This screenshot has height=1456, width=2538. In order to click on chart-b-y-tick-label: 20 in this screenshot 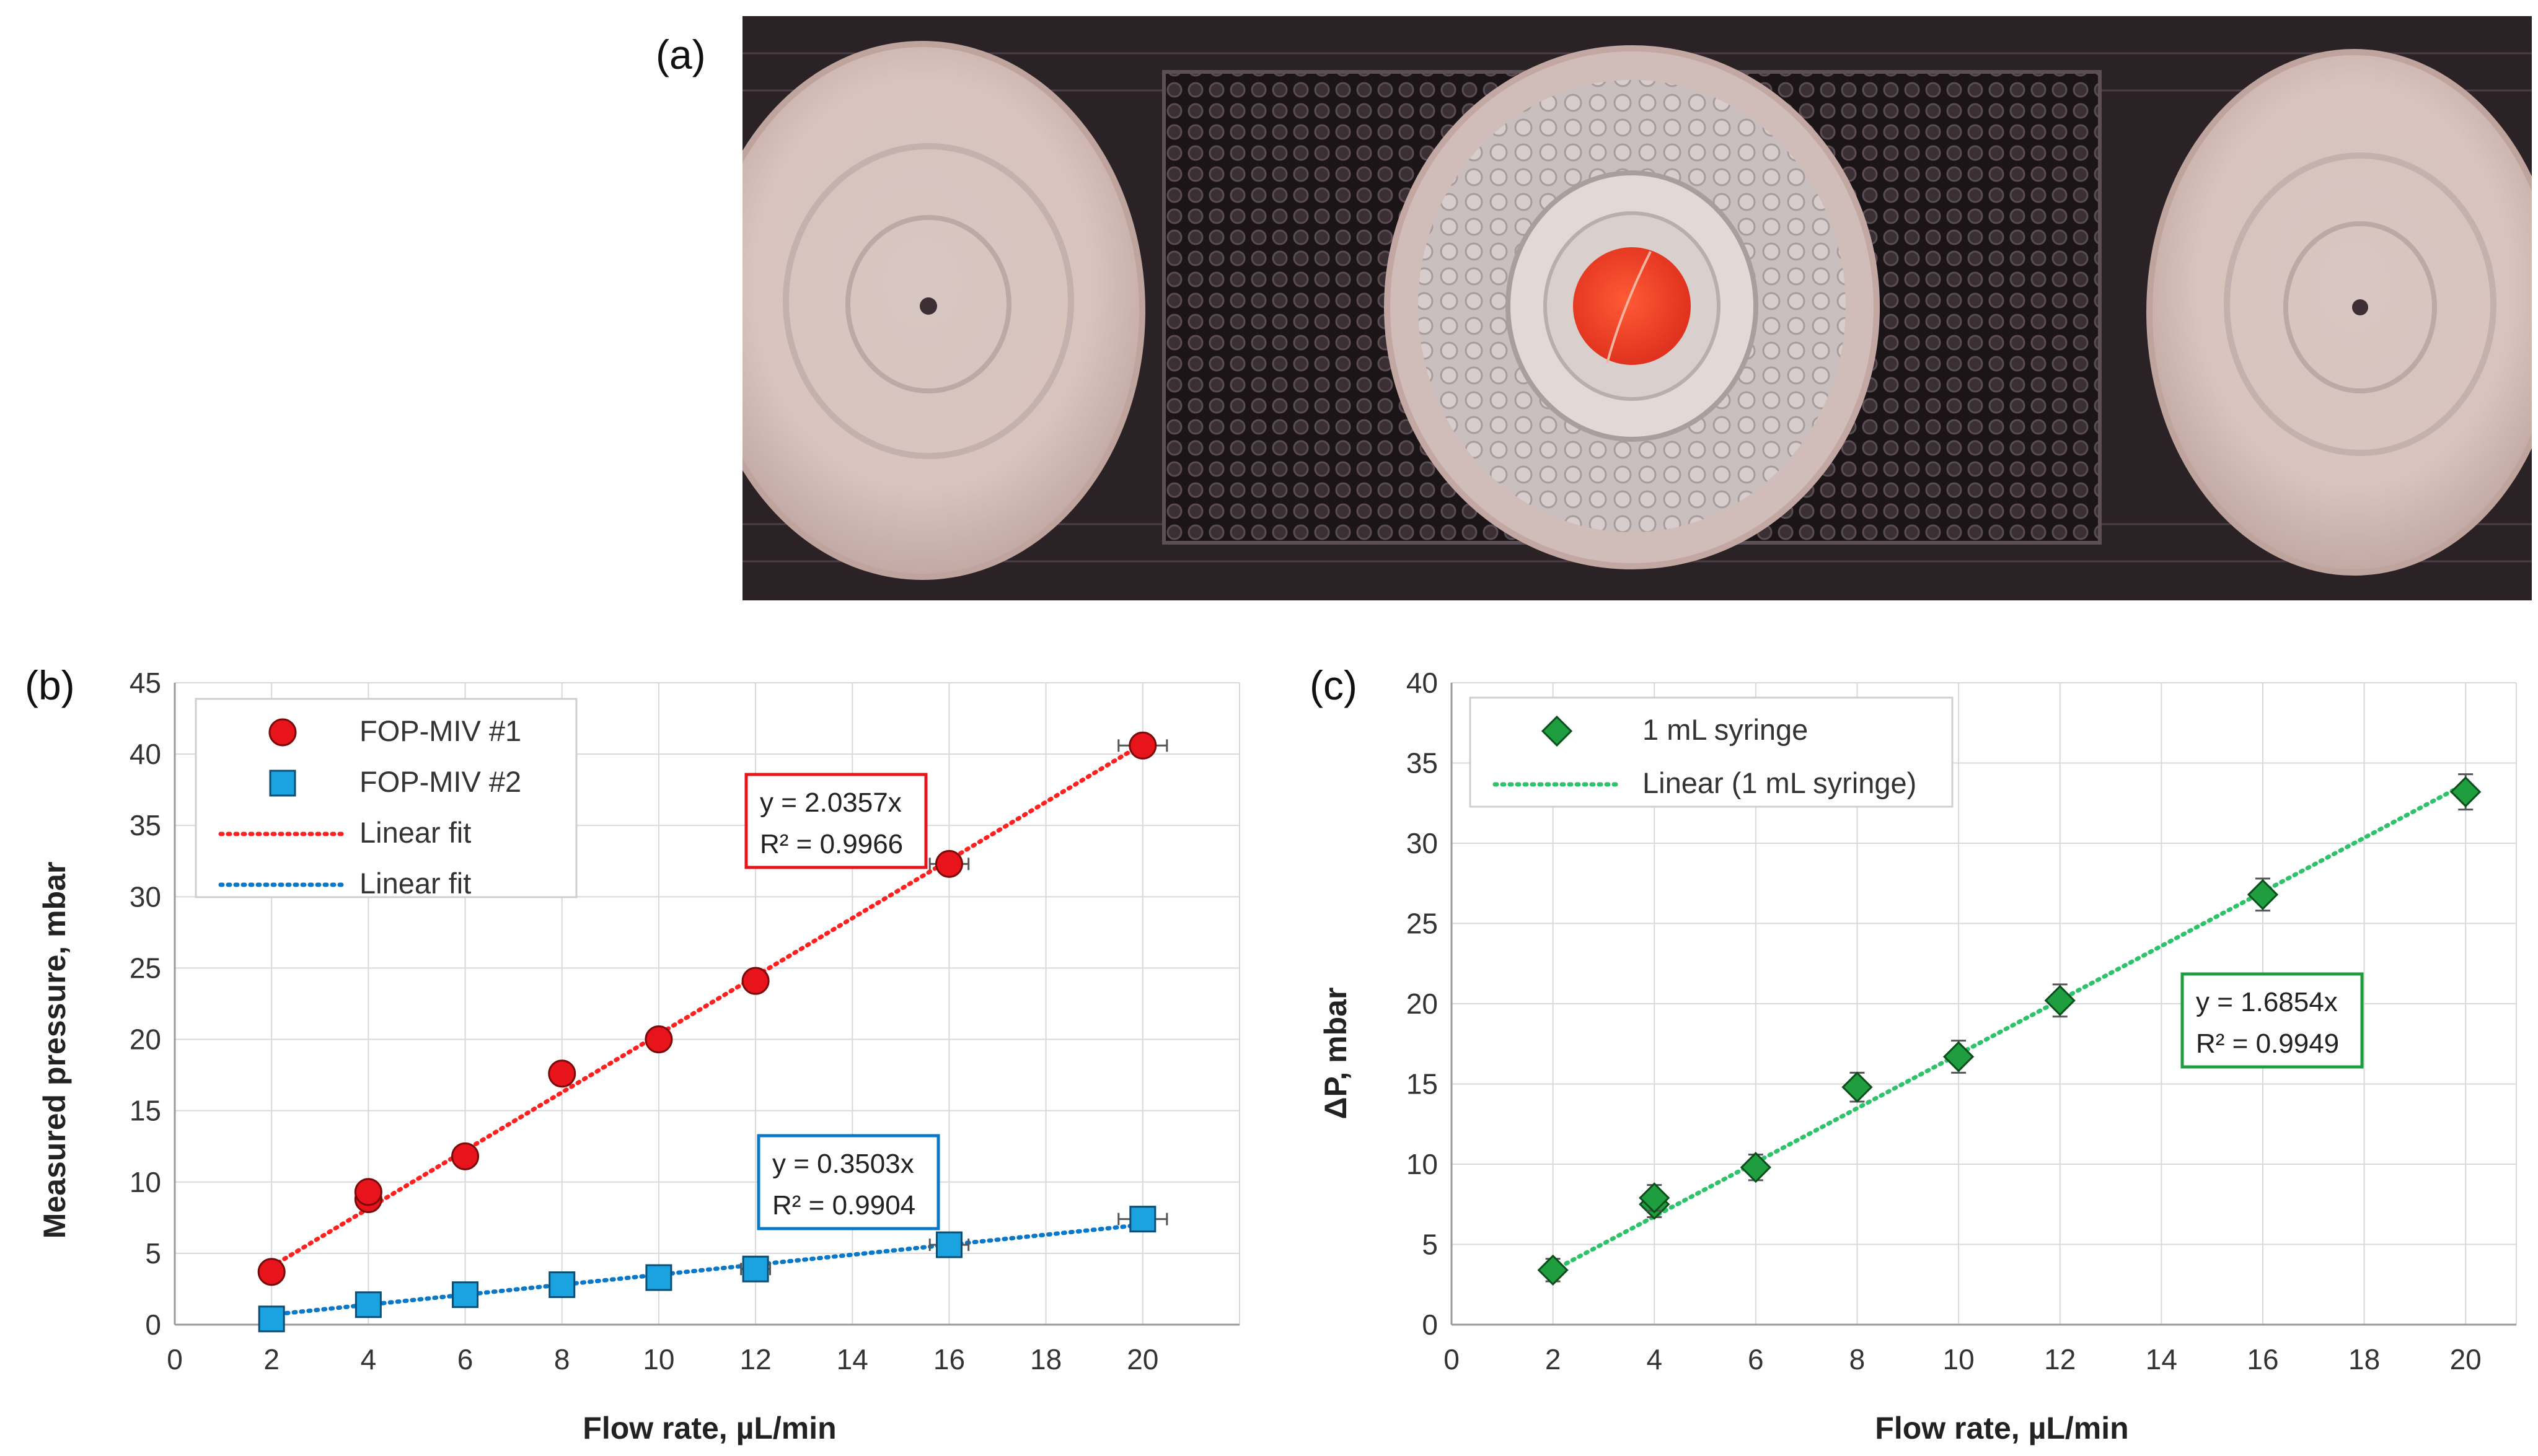, I will do `click(145, 1040)`.